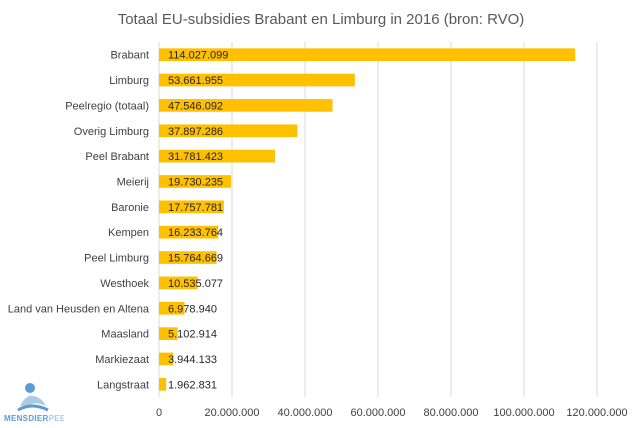 The height and width of the screenshot is (428, 643). What do you see at coordinates (128, 233) in the screenshot?
I see `category-label: Kempen` at bounding box center [128, 233].